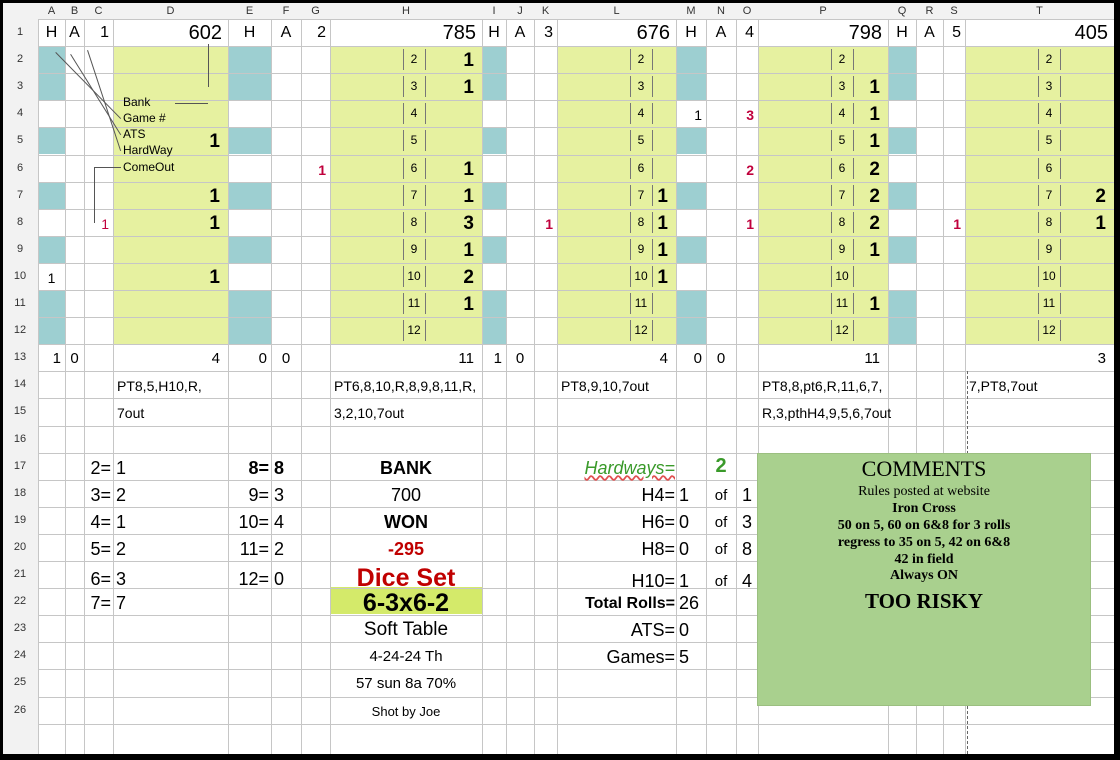 The image size is (1120, 760). Describe the element at coordinates (20, 59) in the screenshot. I see `row-header-2: 2` at that location.